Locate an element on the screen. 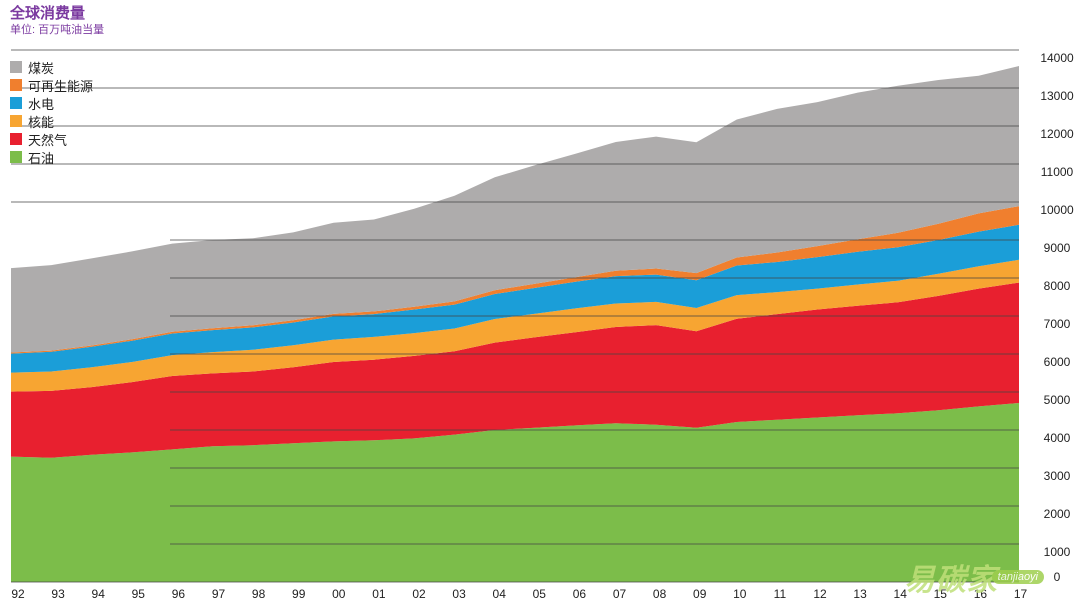 This screenshot has width=1080, height=605. x-tick-label: 92 is located at coordinates (18, 594).